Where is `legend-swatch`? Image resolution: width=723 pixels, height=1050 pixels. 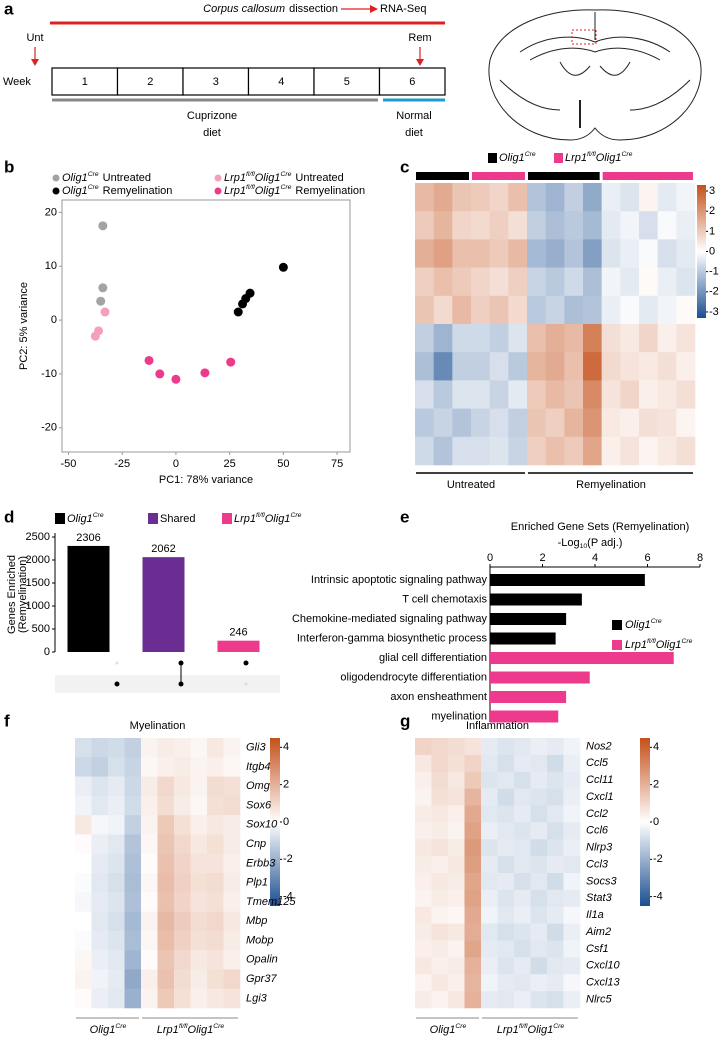 legend-swatch is located at coordinates (60, 518).